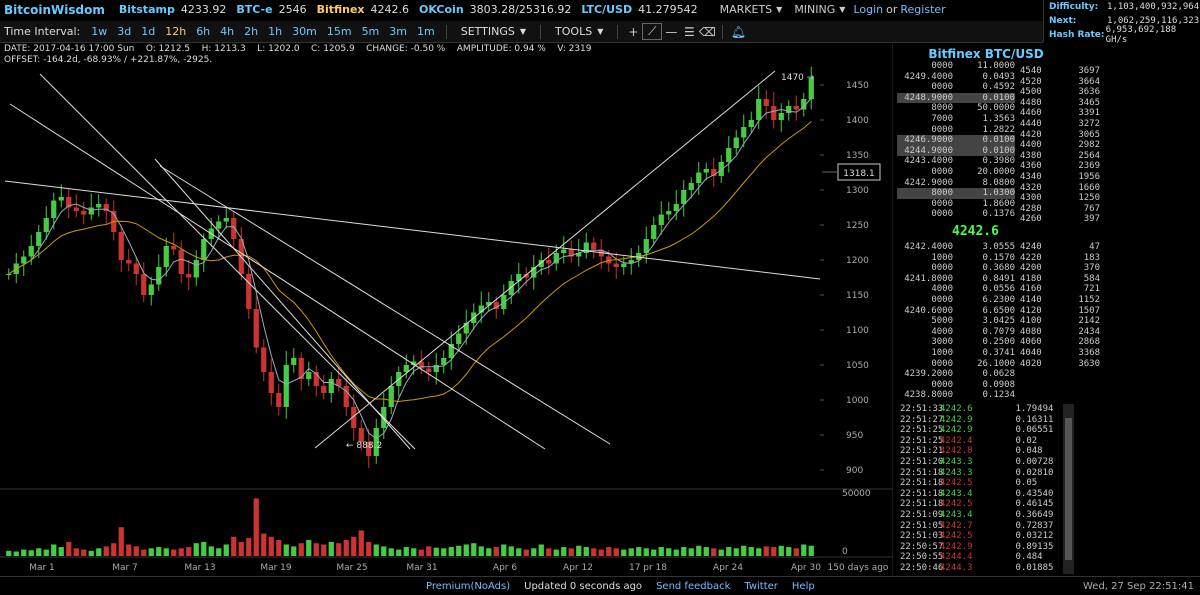 This screenshot has height=595, width=1200. What do you see at coordinates (412, 230) in the screenshot?
I see `trend-line` at bounding box center [412, 230].